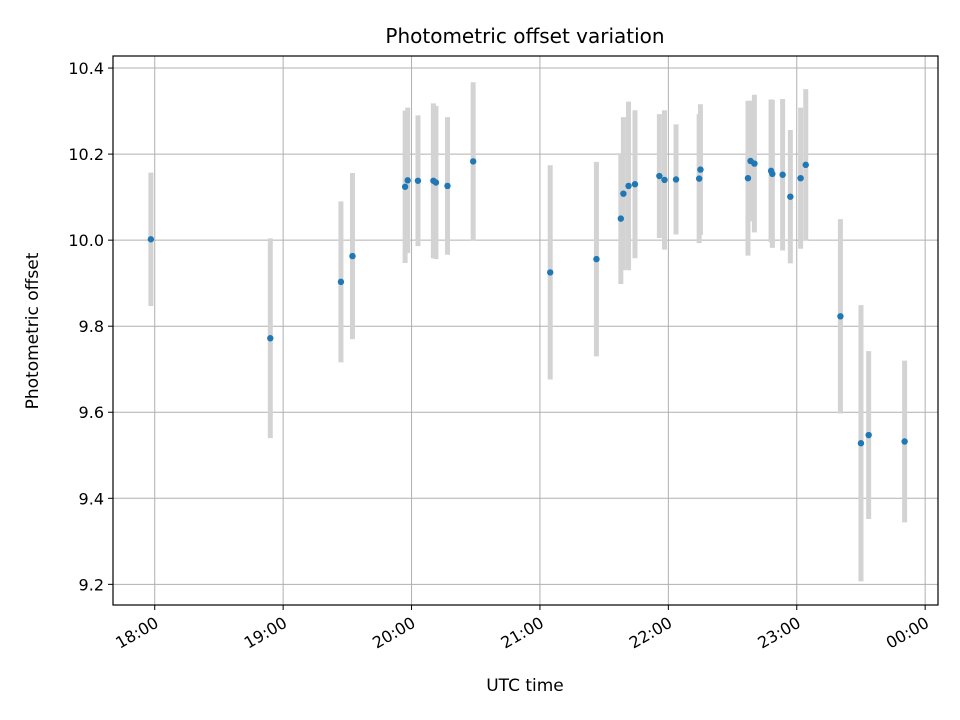 This screenshot has height=720, width=960. Describe the element at coordinates (91, 584) in the screenshot. I see `y-tick-label: 9.2` at that location.